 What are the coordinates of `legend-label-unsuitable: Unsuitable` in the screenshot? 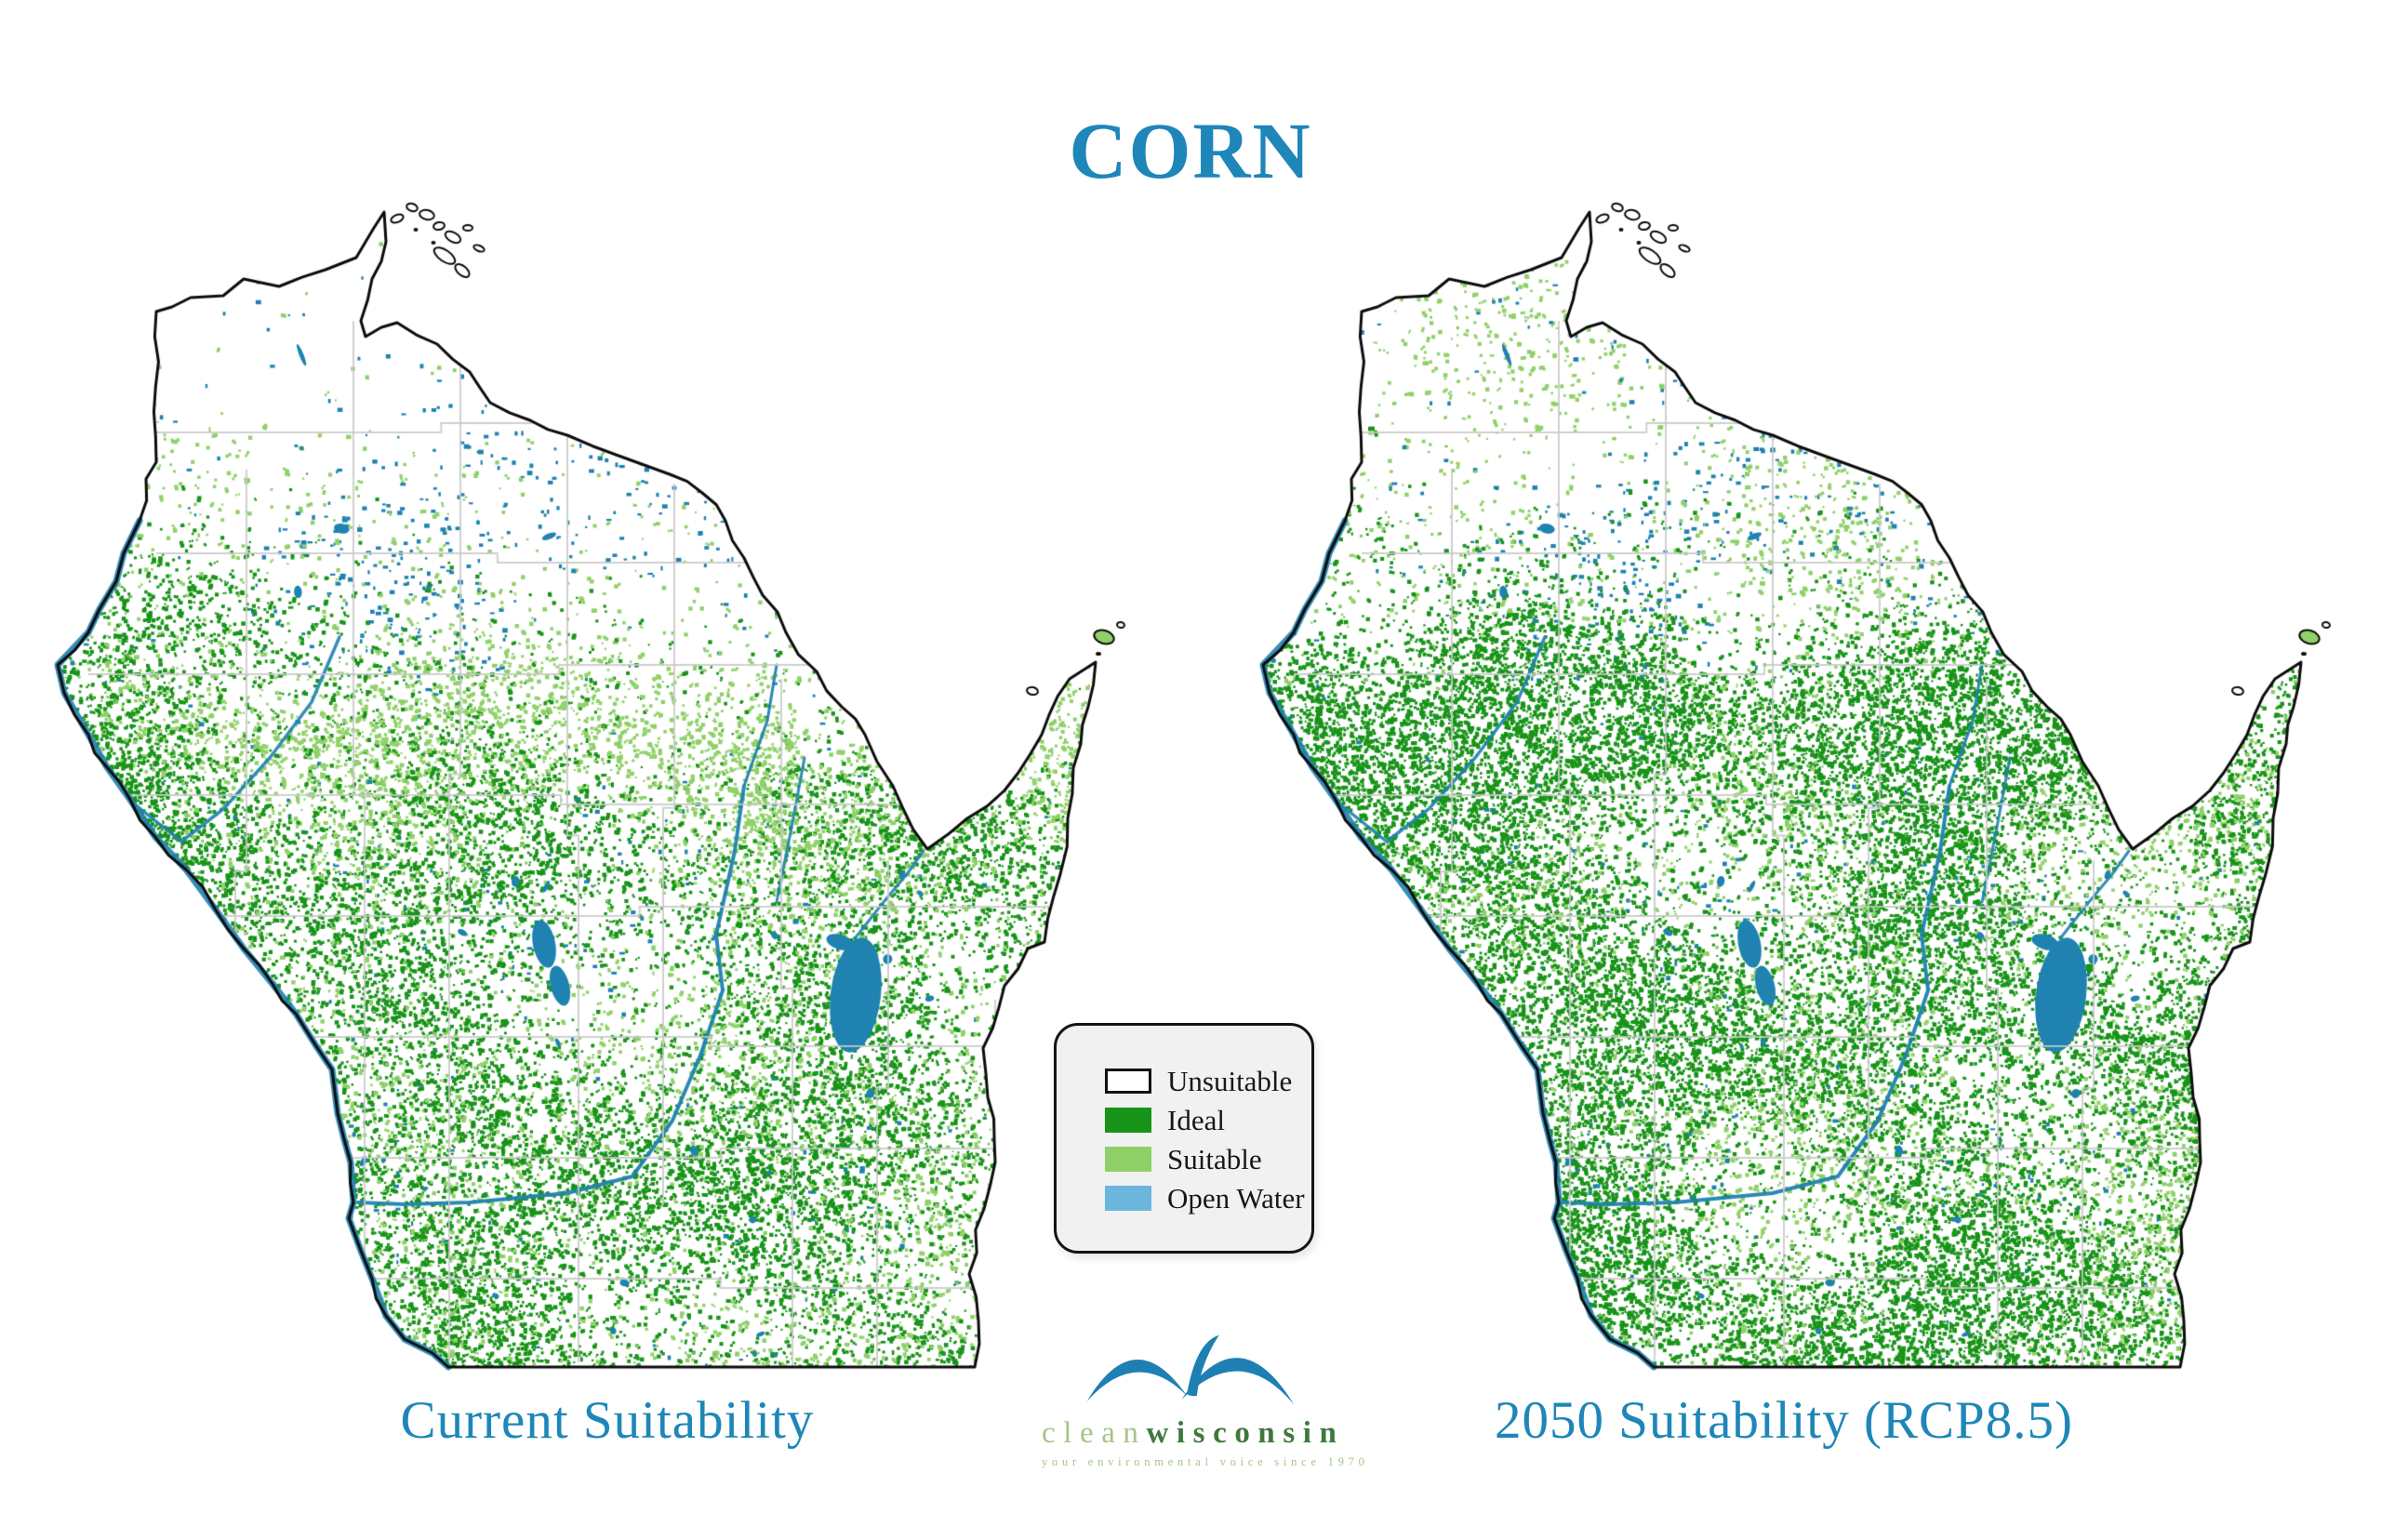 It's located at (1230, 1081).